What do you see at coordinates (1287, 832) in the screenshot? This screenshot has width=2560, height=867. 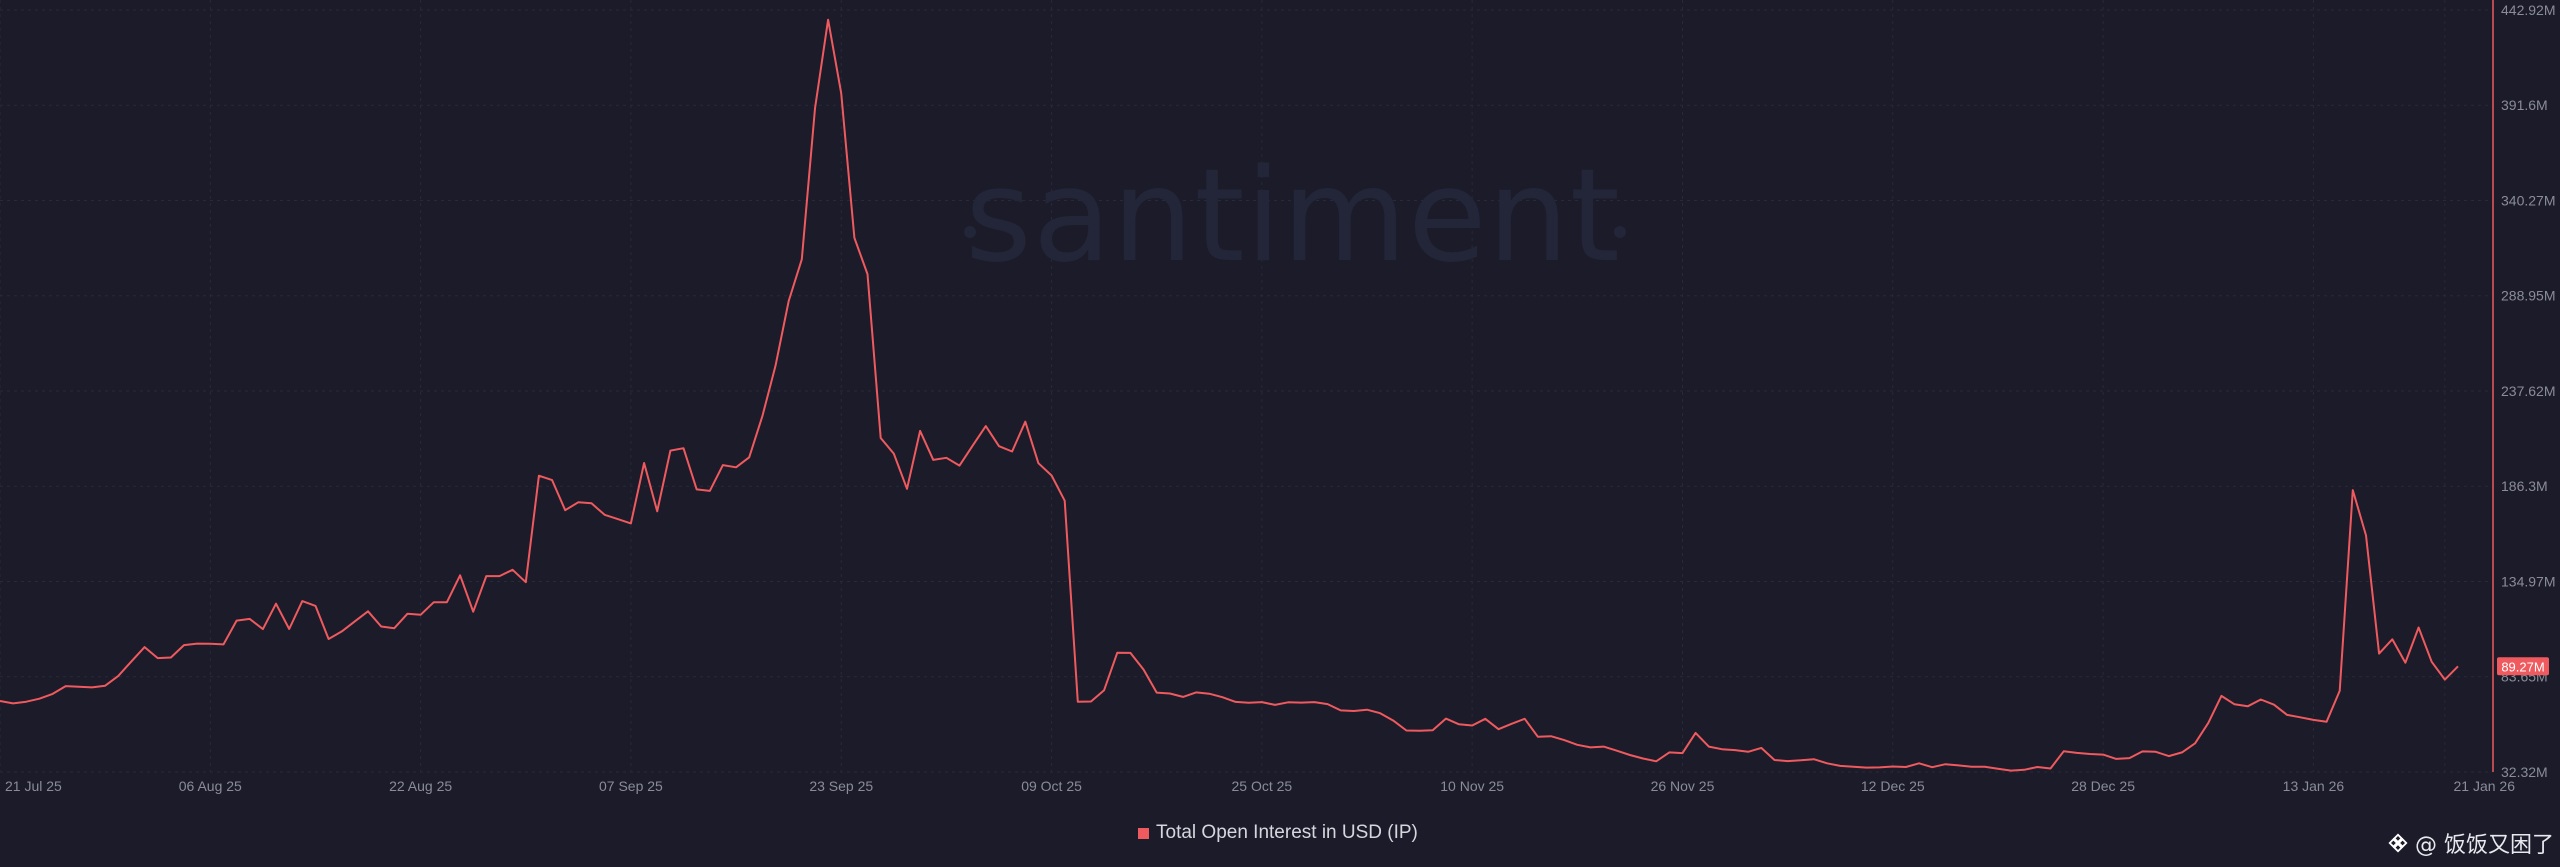 I see `legend-label: Total Open Interest in USD (IP)` at bounding box center [1287, 832].